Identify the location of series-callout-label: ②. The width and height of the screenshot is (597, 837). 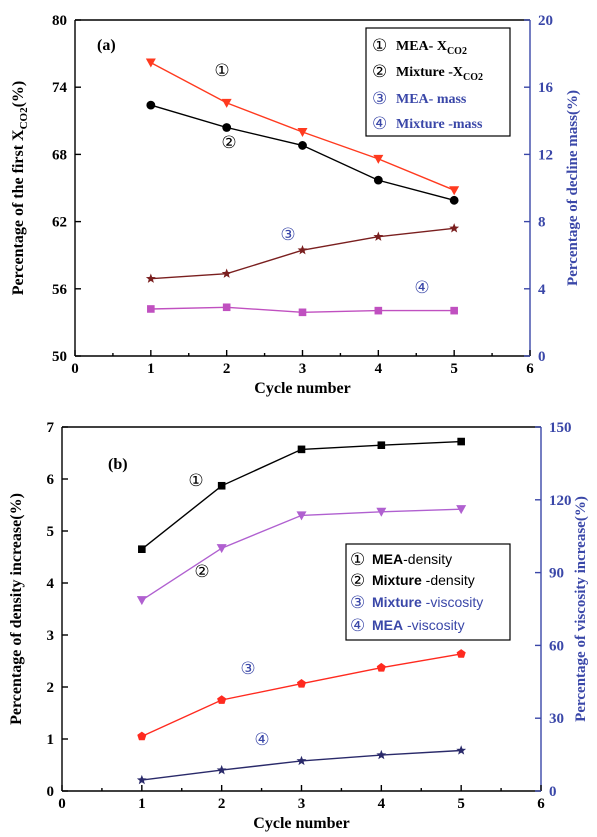
(228, 143).